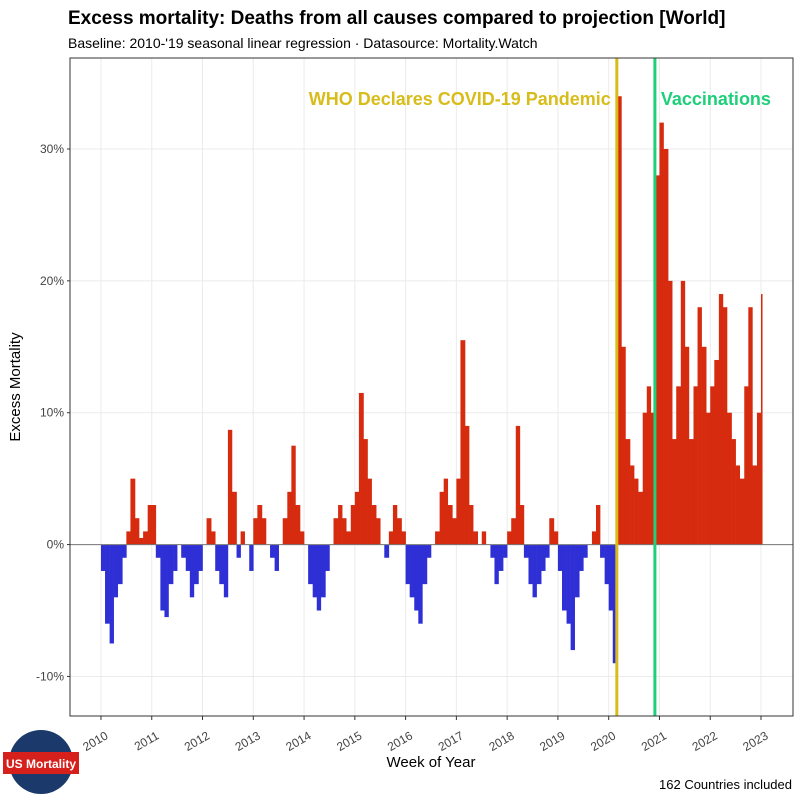  Describe the element at coordinates (56, 545) in the screenshot. I see `y-tick-label: 0%` at that location.